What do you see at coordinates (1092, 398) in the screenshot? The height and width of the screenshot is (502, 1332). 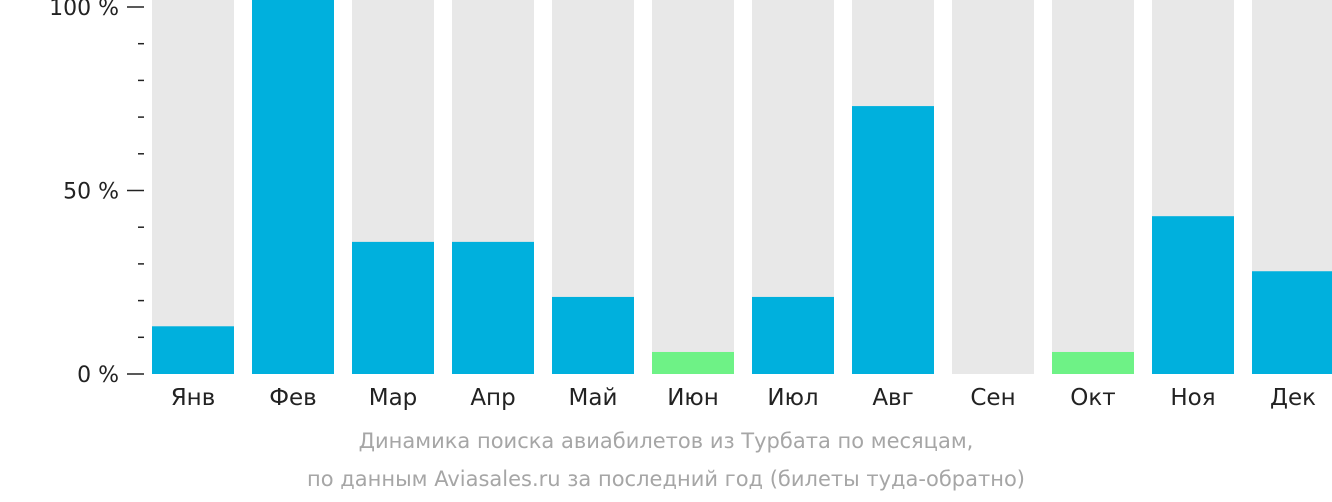 I see `x-tick-label: Окт` at bounding box center [1092, 398].